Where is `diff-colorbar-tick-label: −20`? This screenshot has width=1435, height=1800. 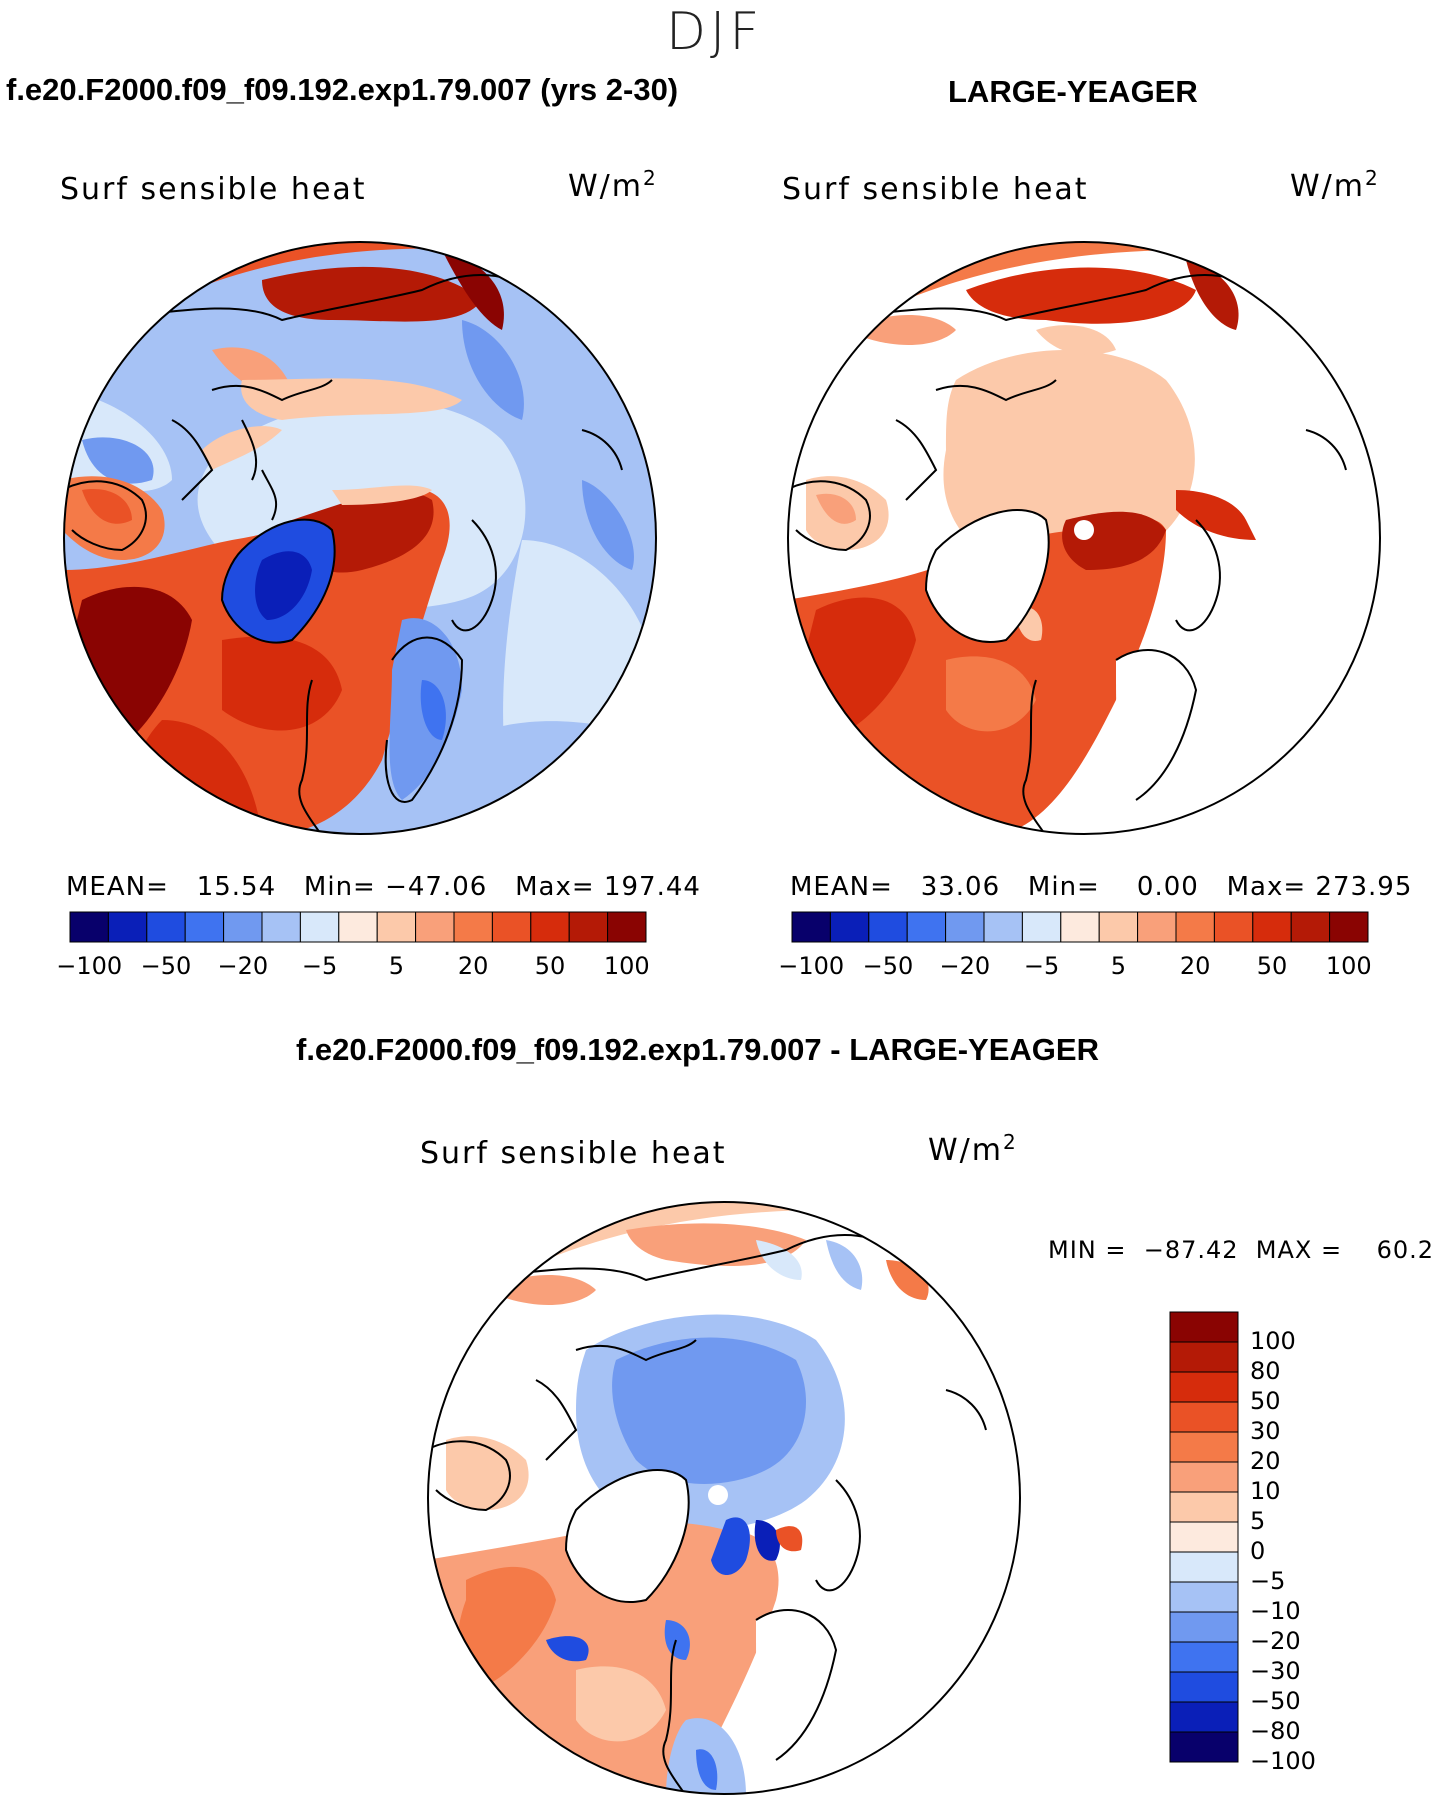 diff-colorbar-tick-label: −20 is located at coordinates (1275, 1641).